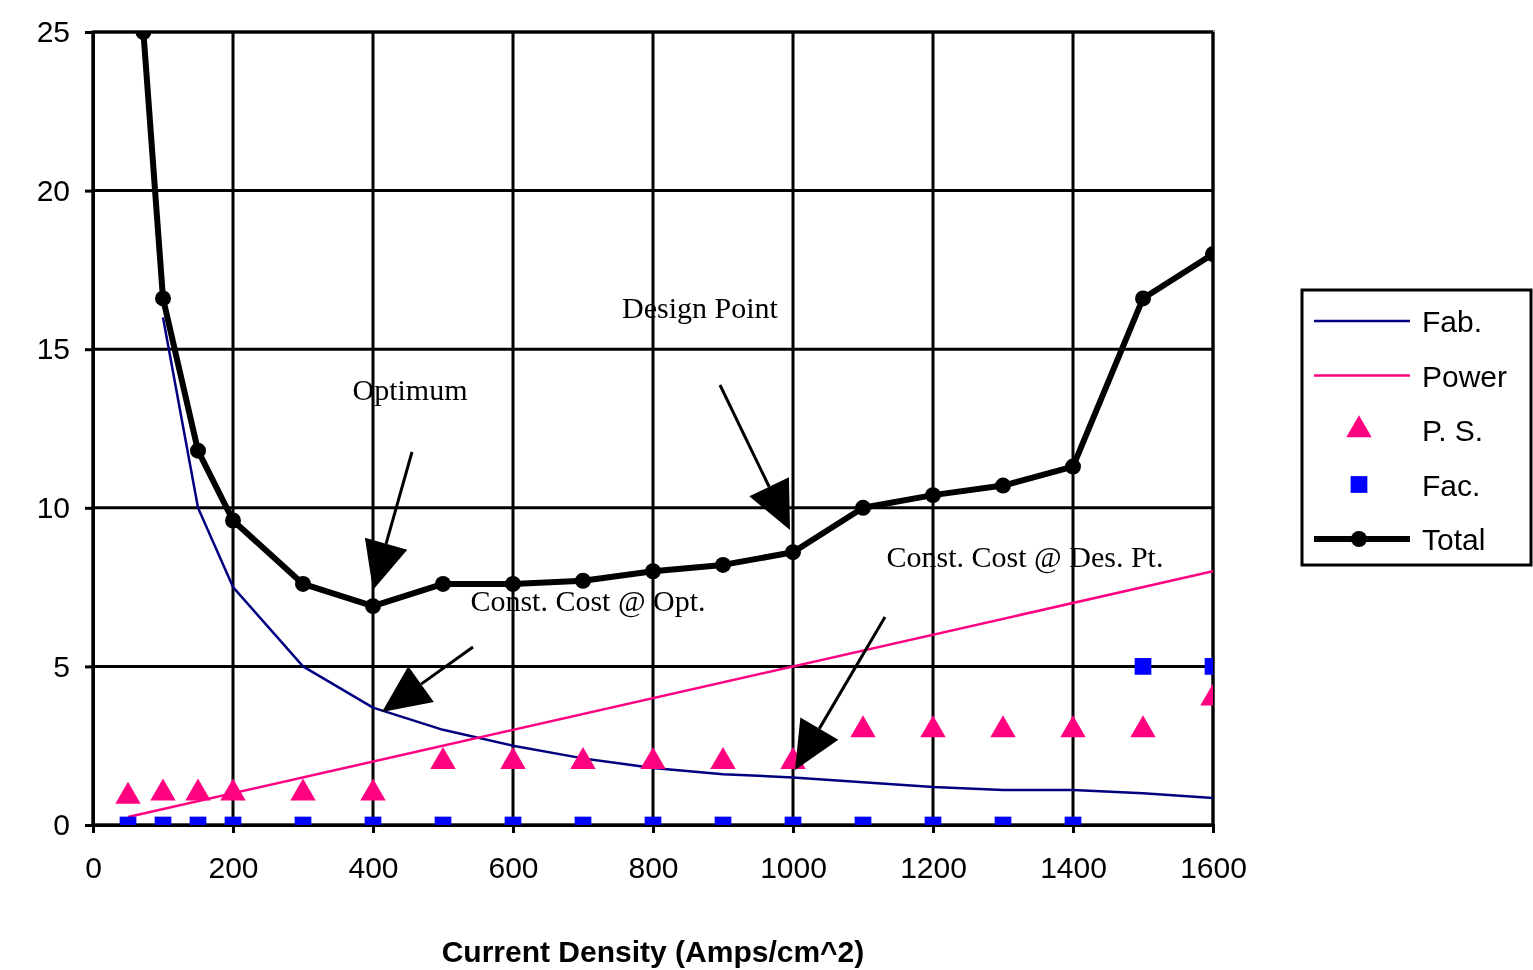  Describe the element at coordinates (1451, 485) in the screenshot. I see `legend-label: Fac.` at that location.